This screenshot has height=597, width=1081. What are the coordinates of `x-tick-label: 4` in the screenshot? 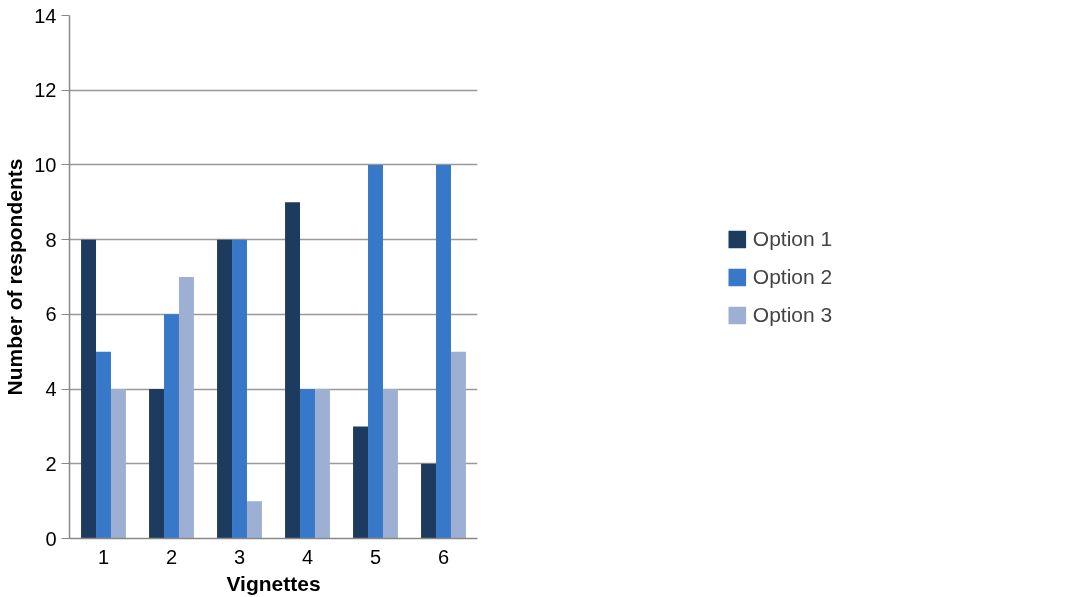 It's located at (307, 556).